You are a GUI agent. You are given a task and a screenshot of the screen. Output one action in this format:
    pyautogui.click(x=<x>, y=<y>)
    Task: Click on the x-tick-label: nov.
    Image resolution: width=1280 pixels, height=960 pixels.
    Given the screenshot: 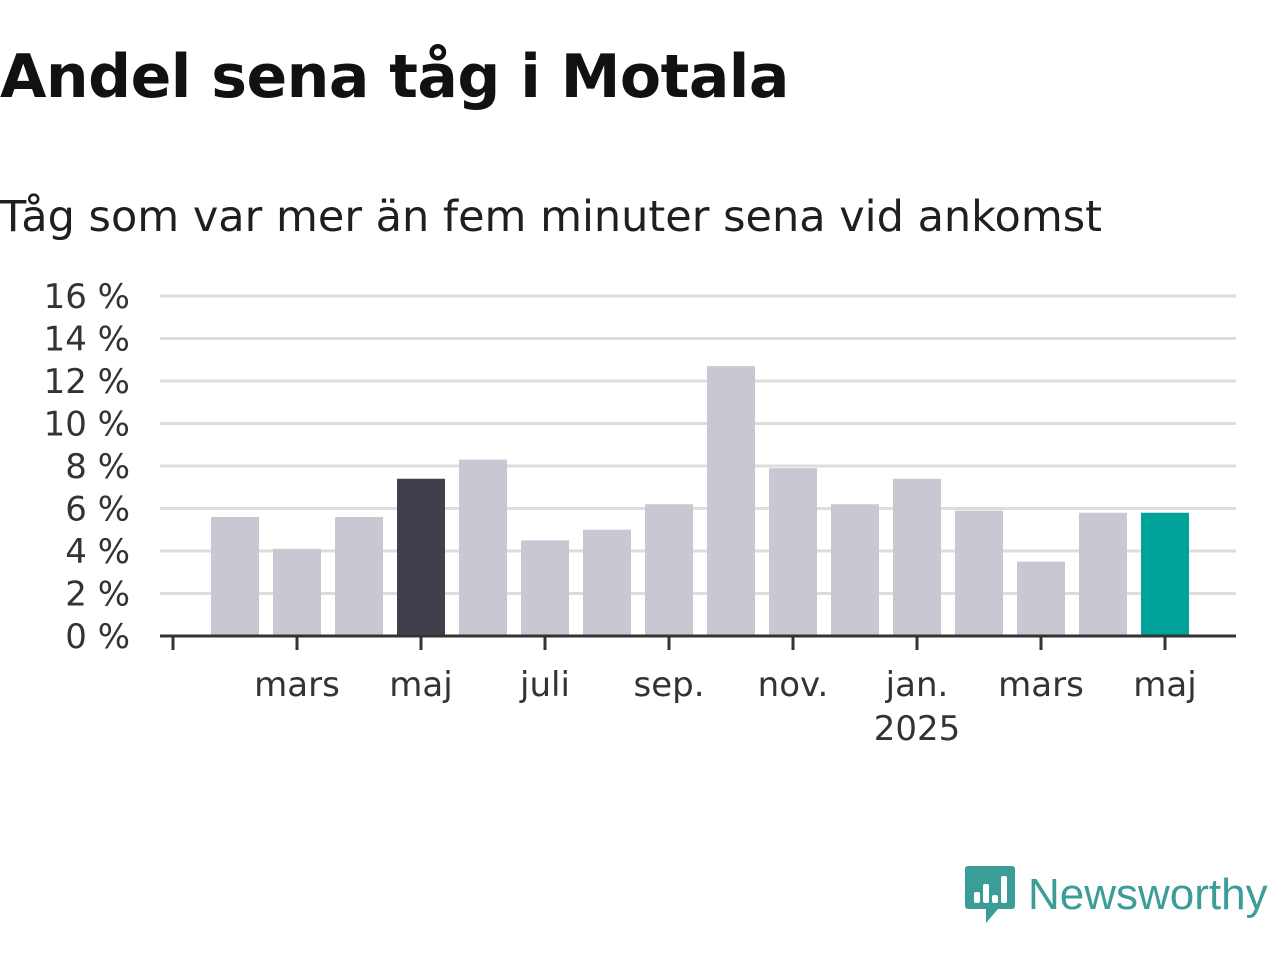 What is the action you would take?
    pyautogui.click(x=793, y=685)
    